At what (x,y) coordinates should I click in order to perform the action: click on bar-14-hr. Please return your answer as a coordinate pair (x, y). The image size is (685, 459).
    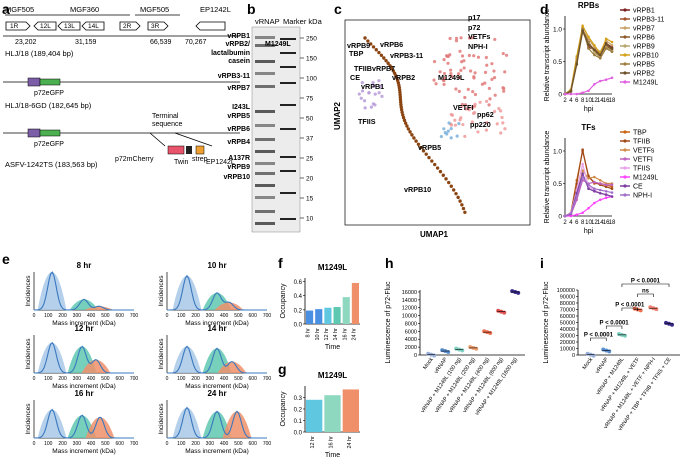
    Looking at the image, I should click on (337, 315).